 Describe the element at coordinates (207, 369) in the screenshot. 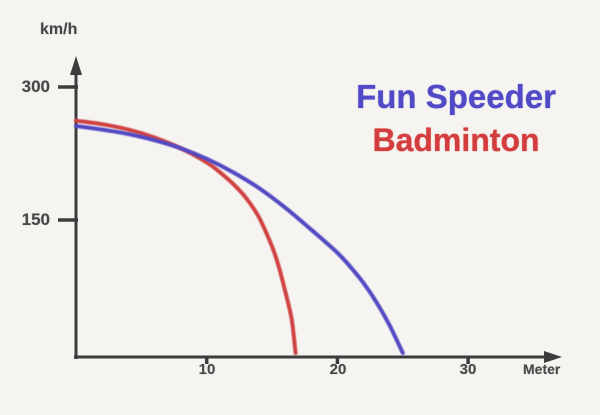

I see `x-tick-label-10: 10` at that location.